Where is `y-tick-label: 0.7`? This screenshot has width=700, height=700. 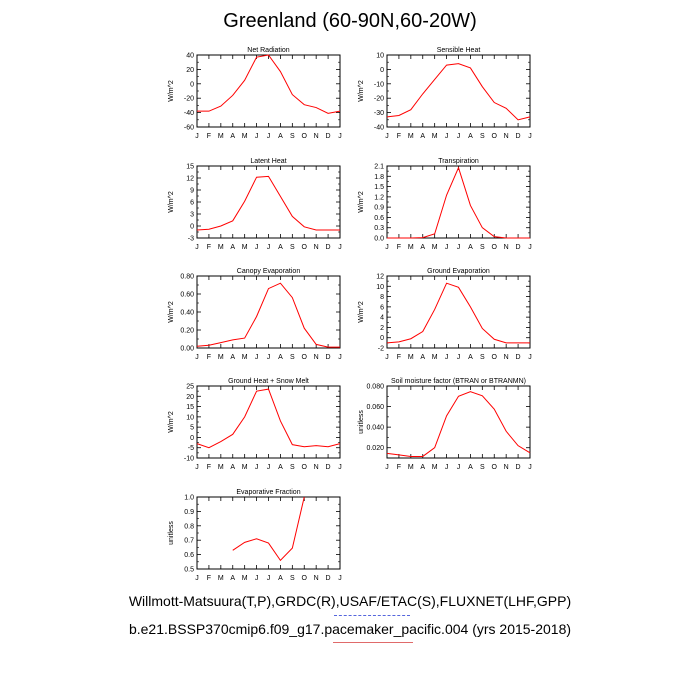 y-tick-label: 0.7 is located at coordinates (189, 541).